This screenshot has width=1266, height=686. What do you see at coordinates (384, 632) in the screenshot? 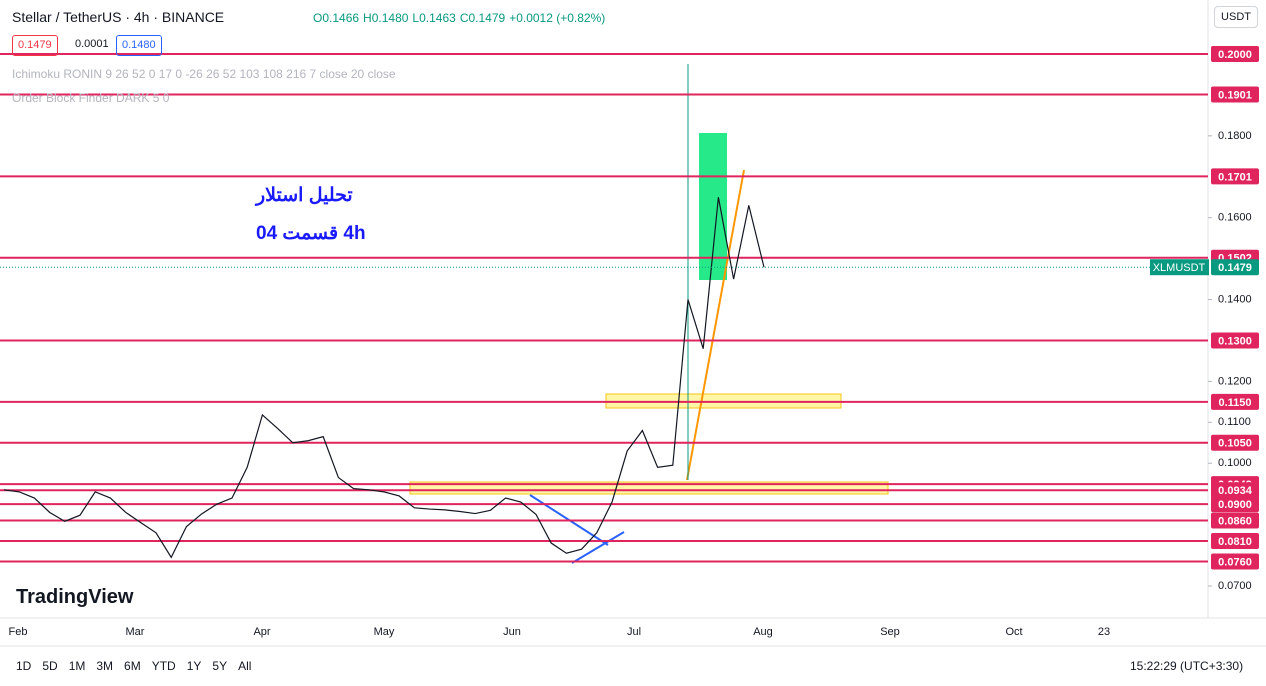
I see `x-tick-label: May` at bounding box center [384, 632].